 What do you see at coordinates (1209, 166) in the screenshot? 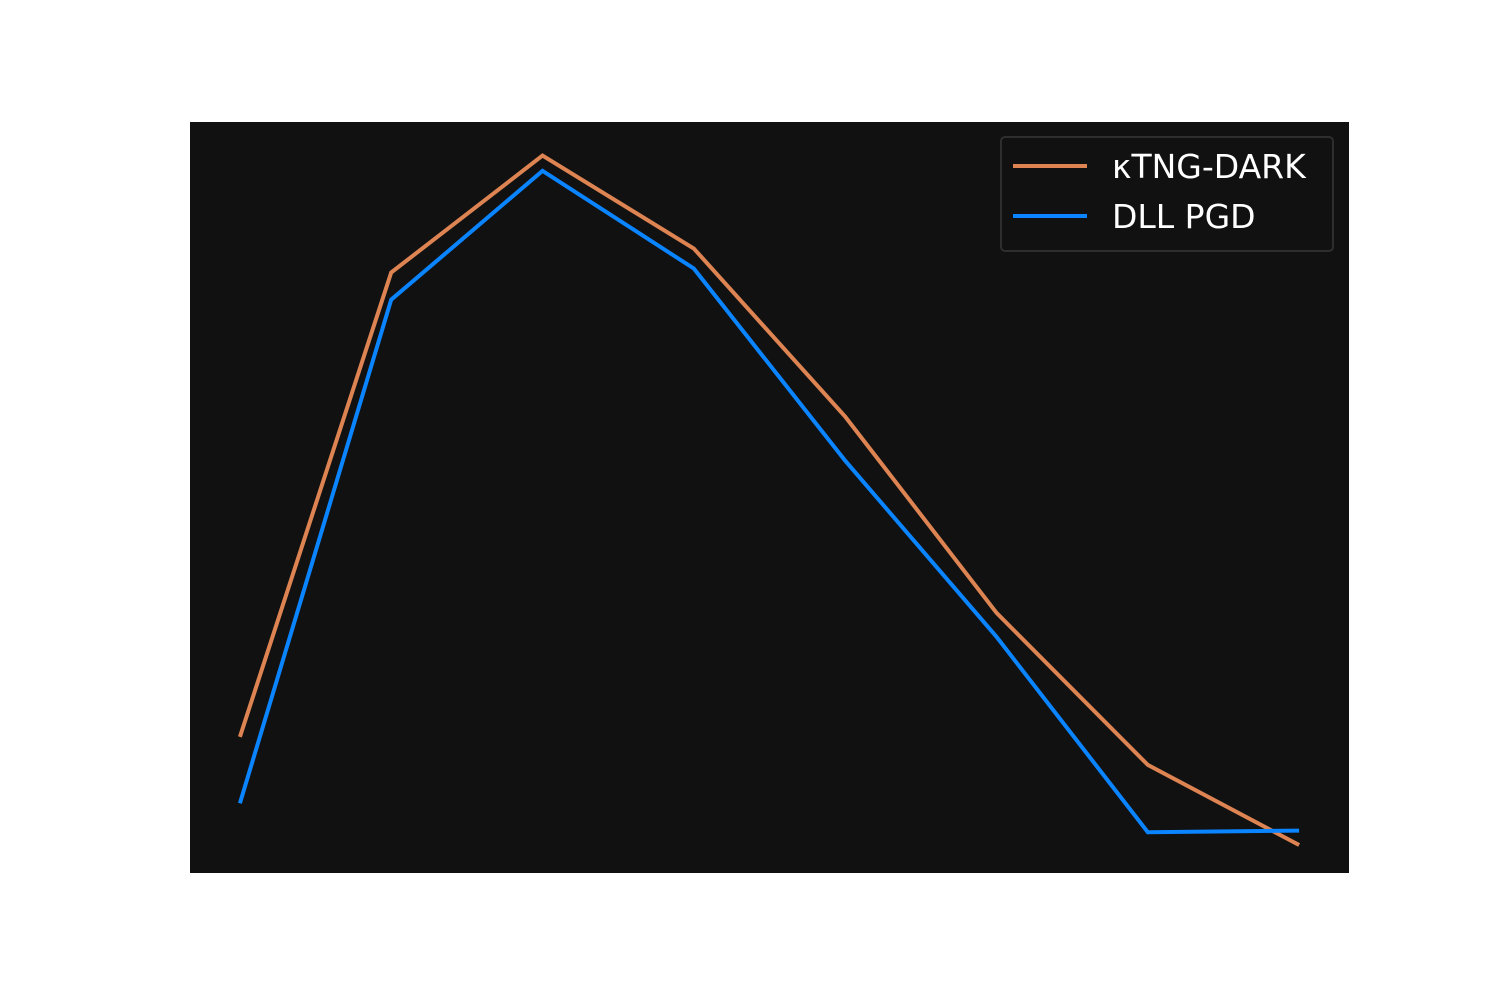
I see `legend-label-ktng-dark: κTNG-DARK` at bounding box center [1209, 166].